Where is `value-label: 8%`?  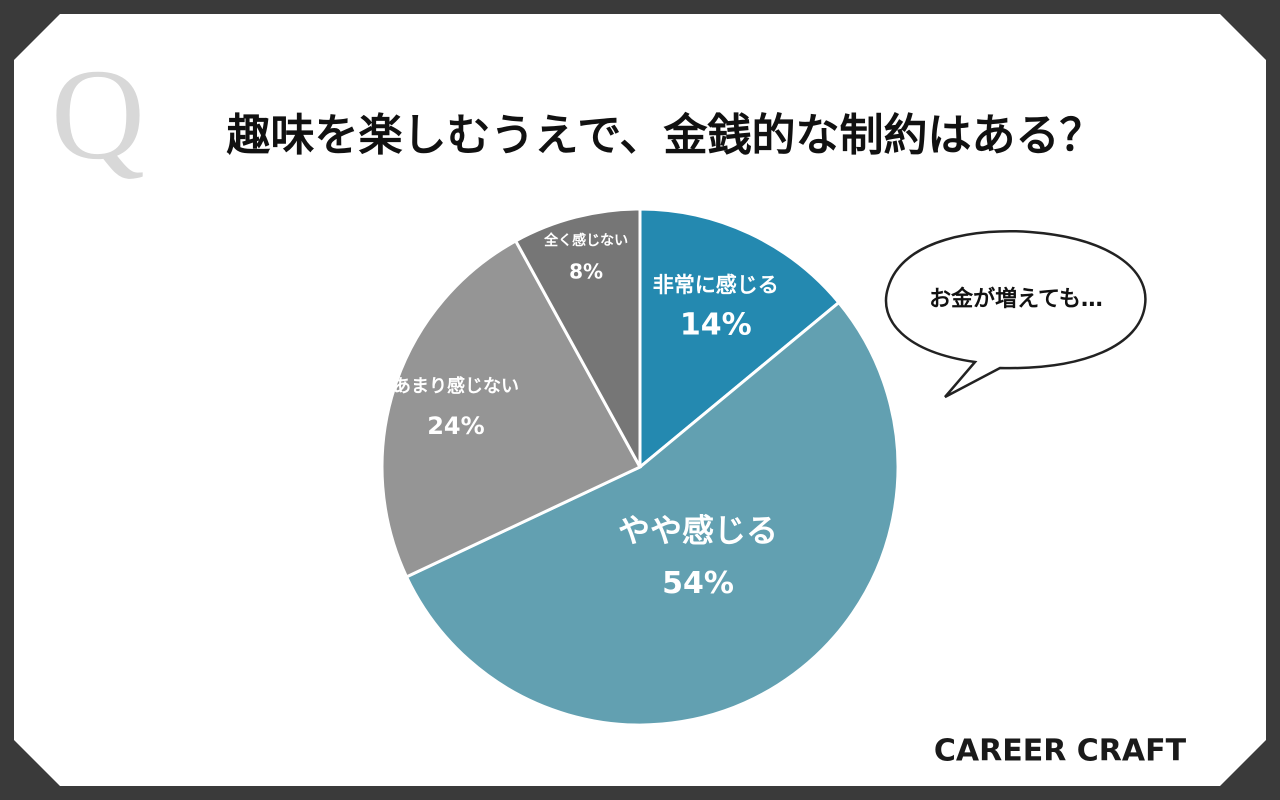
value-label: 8% is located at coordinates (586, 272).